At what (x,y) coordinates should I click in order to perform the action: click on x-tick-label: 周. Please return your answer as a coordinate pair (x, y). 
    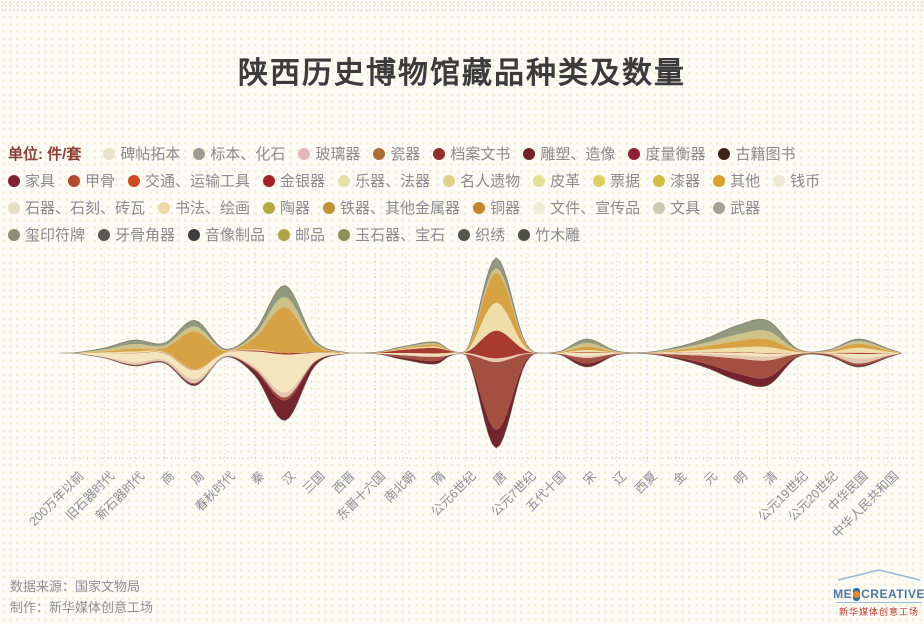
    Looking at the image, I should click on (198, 478).